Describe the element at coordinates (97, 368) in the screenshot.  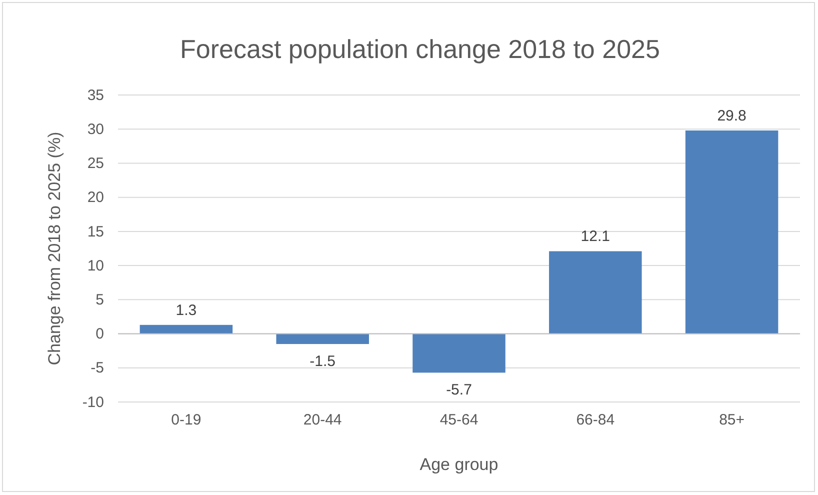
I see `y-tick-label: -5` at that location.